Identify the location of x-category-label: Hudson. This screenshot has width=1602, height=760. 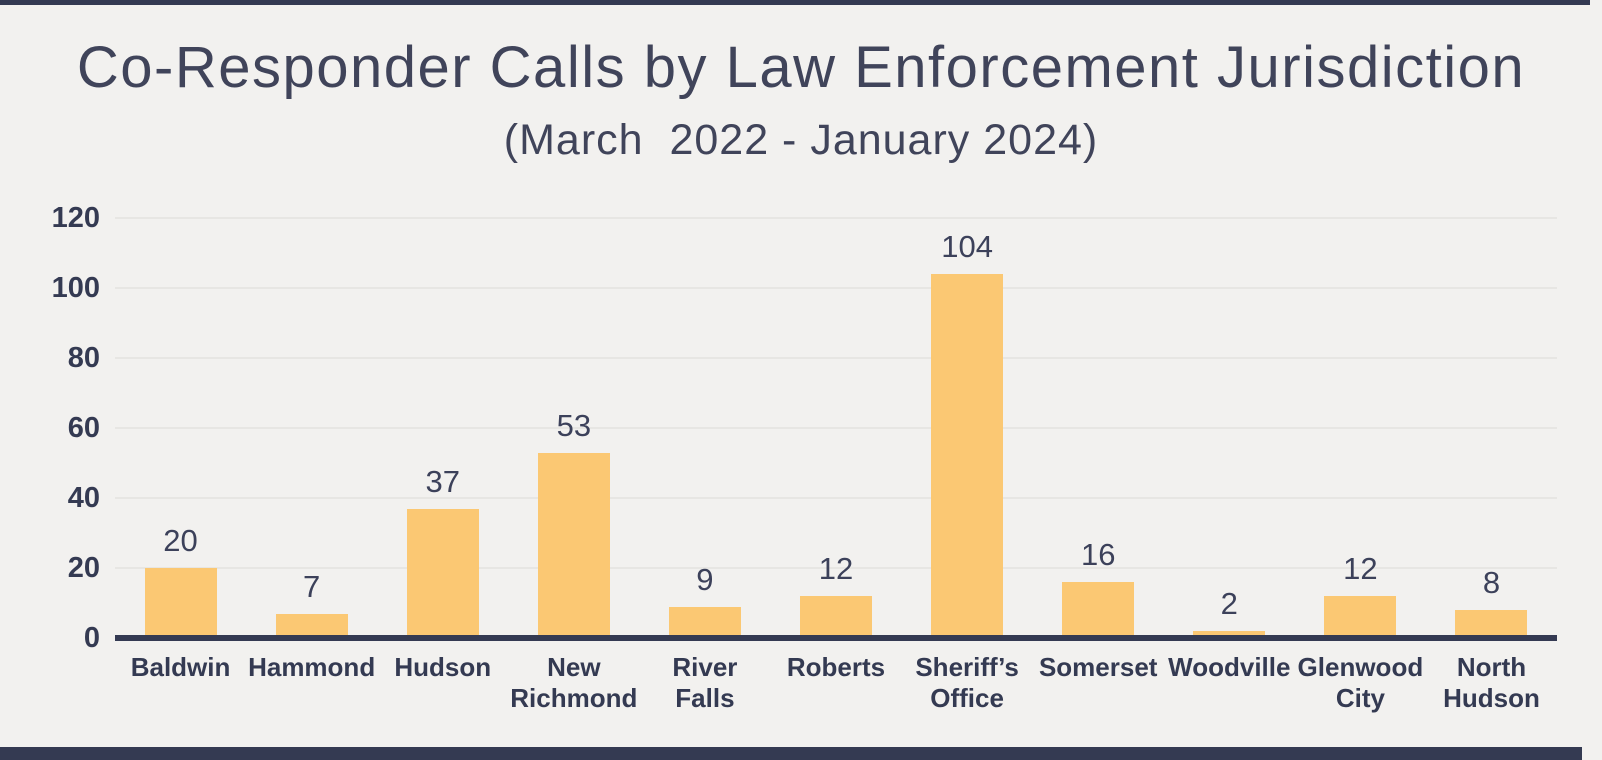
(442, 683).